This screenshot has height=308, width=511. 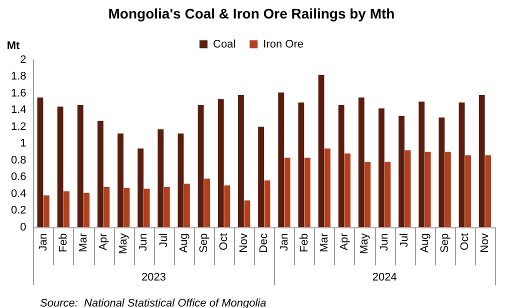 I want to click on y-tick-label: 1, so click(x=23, y=144).